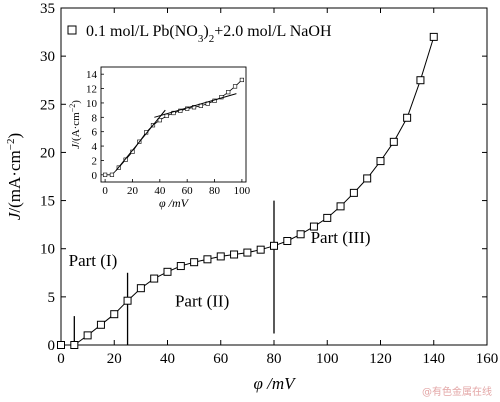 The image size is (500, 402). What do you see at coordinates (188, 191) in the screenshot?
I see `inset-x-tick-label: 60` at bounding box center [188, 191].